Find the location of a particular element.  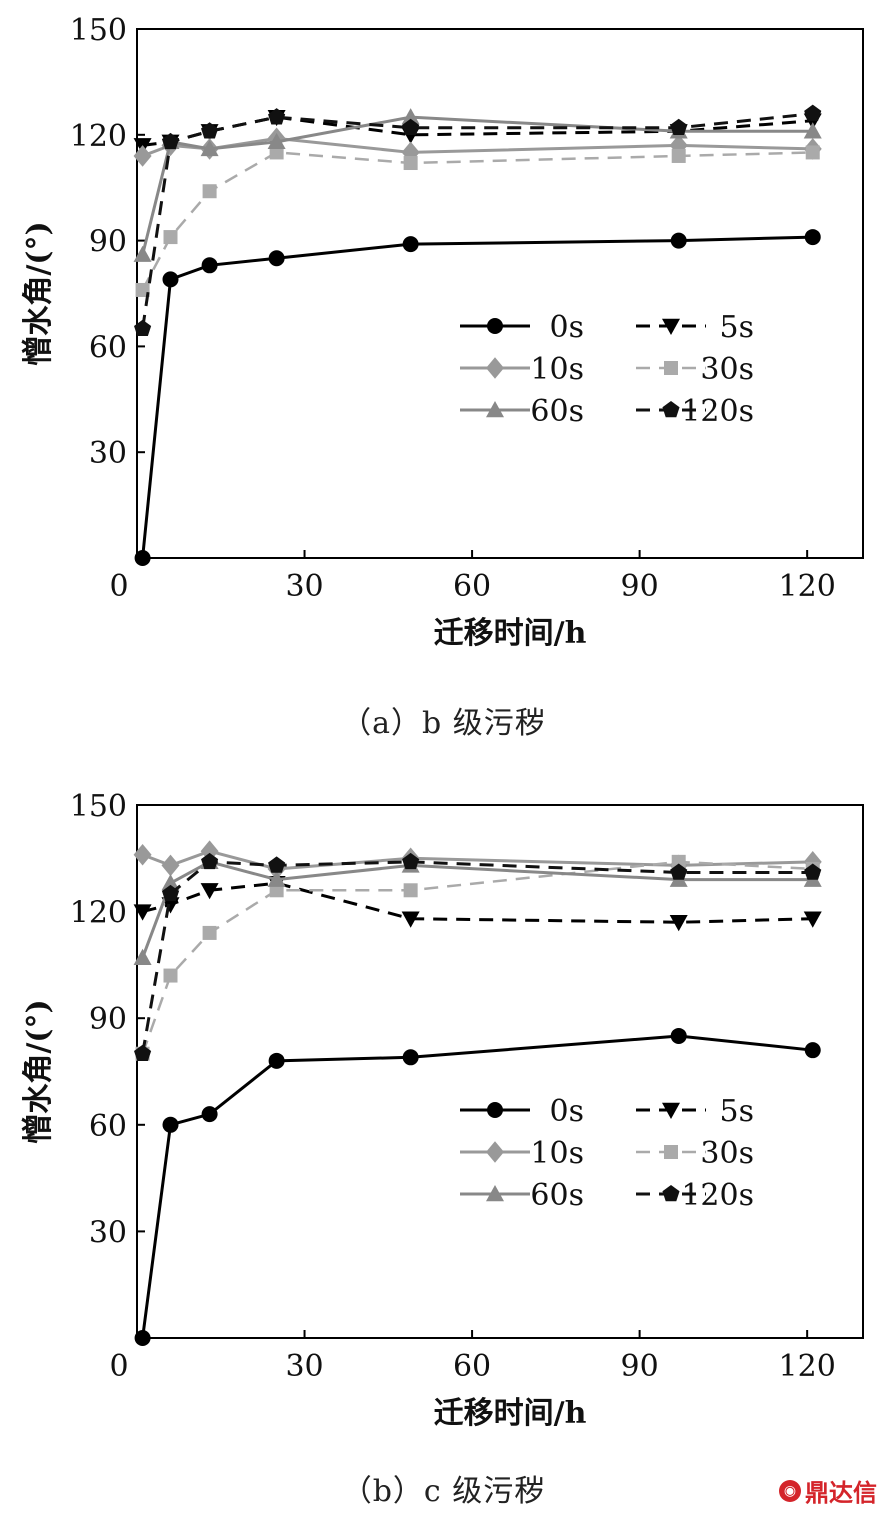

y-axis-label: 憎水角/(°) is located at coordinates (38, 293).